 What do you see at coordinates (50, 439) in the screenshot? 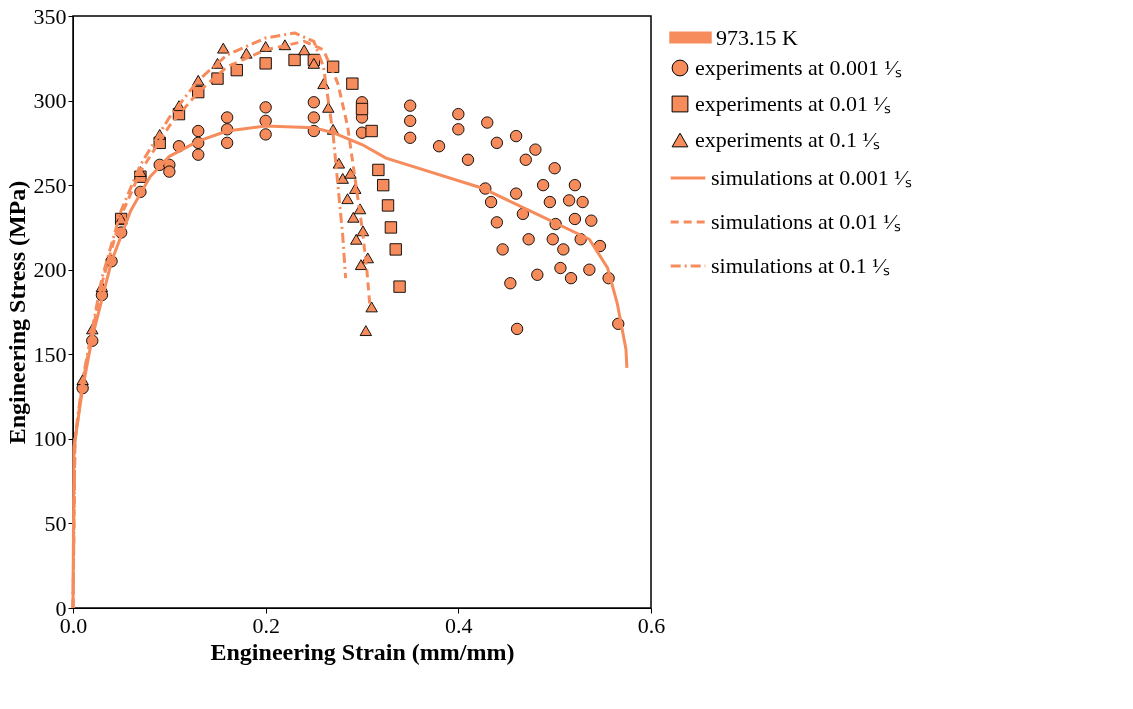
I see `y-tick-label: 100` at bounding box center [50, 439].